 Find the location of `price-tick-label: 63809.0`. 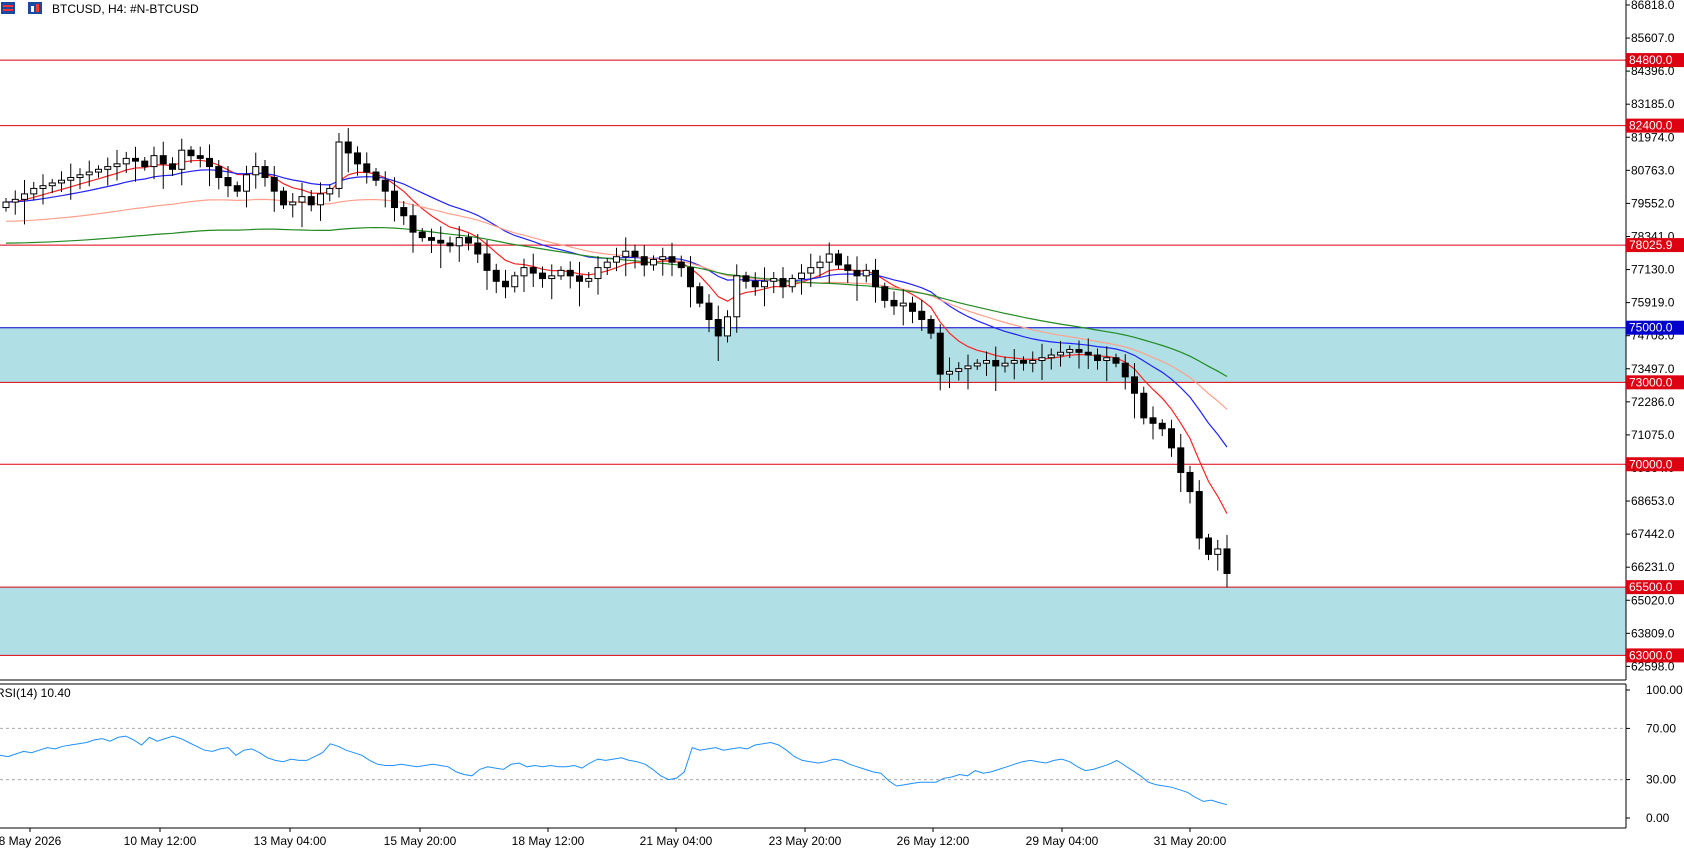

price-tick-label: 63809.0 is located at coordinates (1653, 633).